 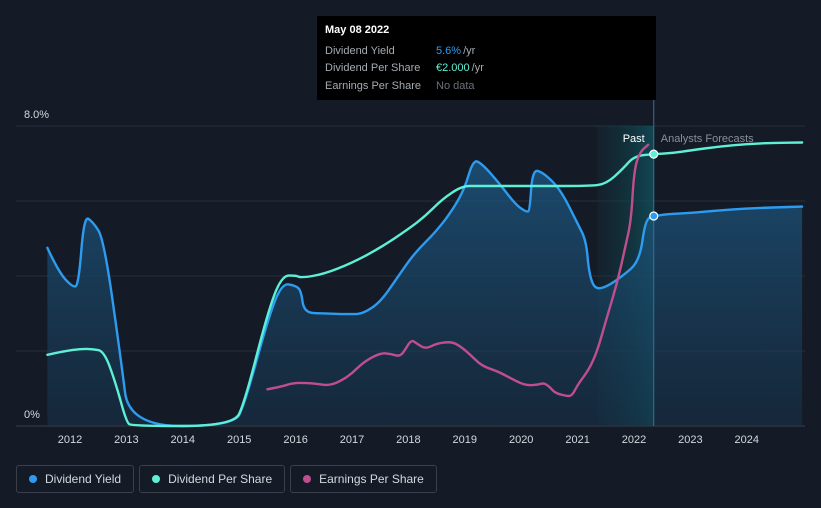 What do you see at coordinates (183, 440) in the screenshot?
I see `x-tick-label: 2014` at bounding box center [183, 440].